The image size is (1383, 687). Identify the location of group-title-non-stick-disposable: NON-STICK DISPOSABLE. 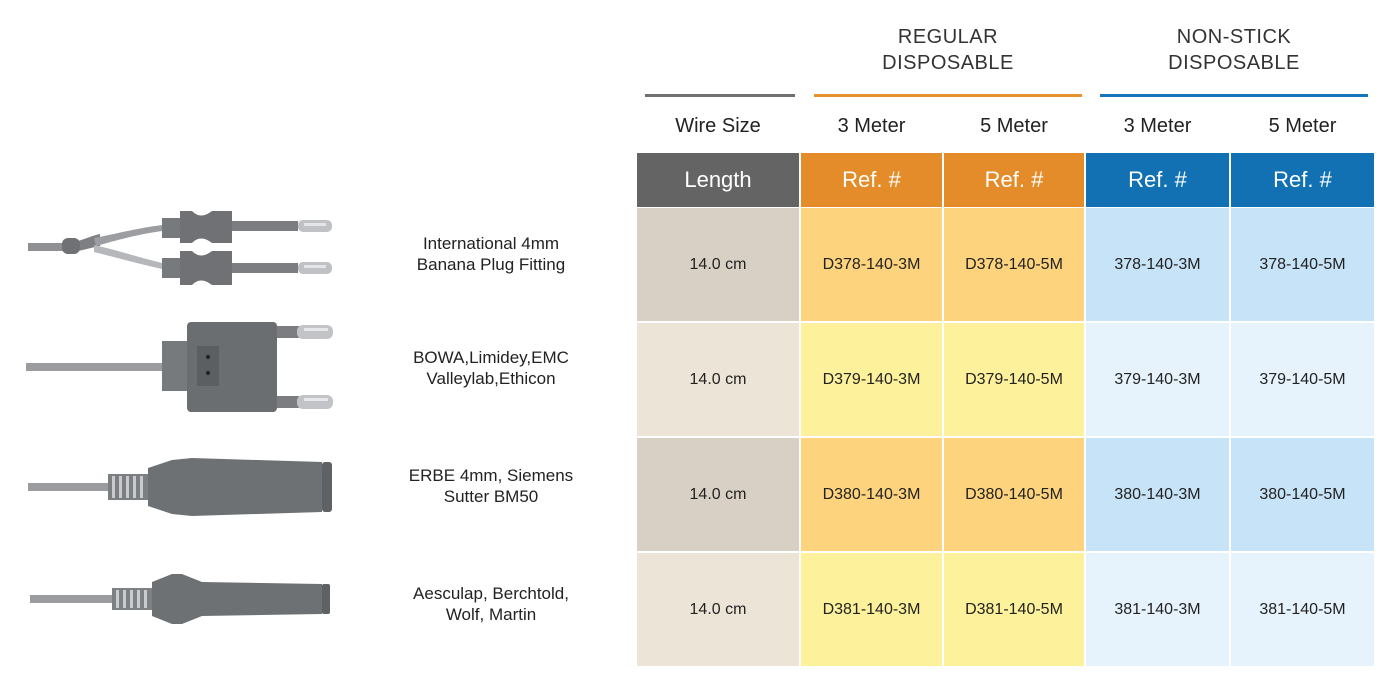
(1234, 50).